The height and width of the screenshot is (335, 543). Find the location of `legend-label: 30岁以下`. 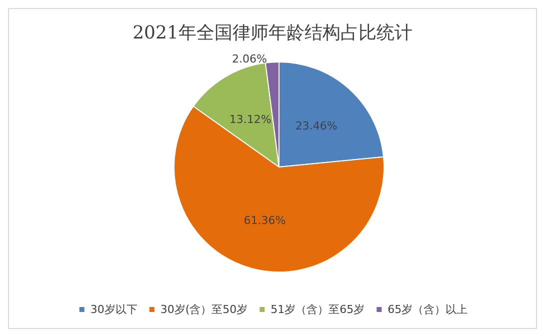

legend-label: 30岁以下 is located at coordinates (114, 309).